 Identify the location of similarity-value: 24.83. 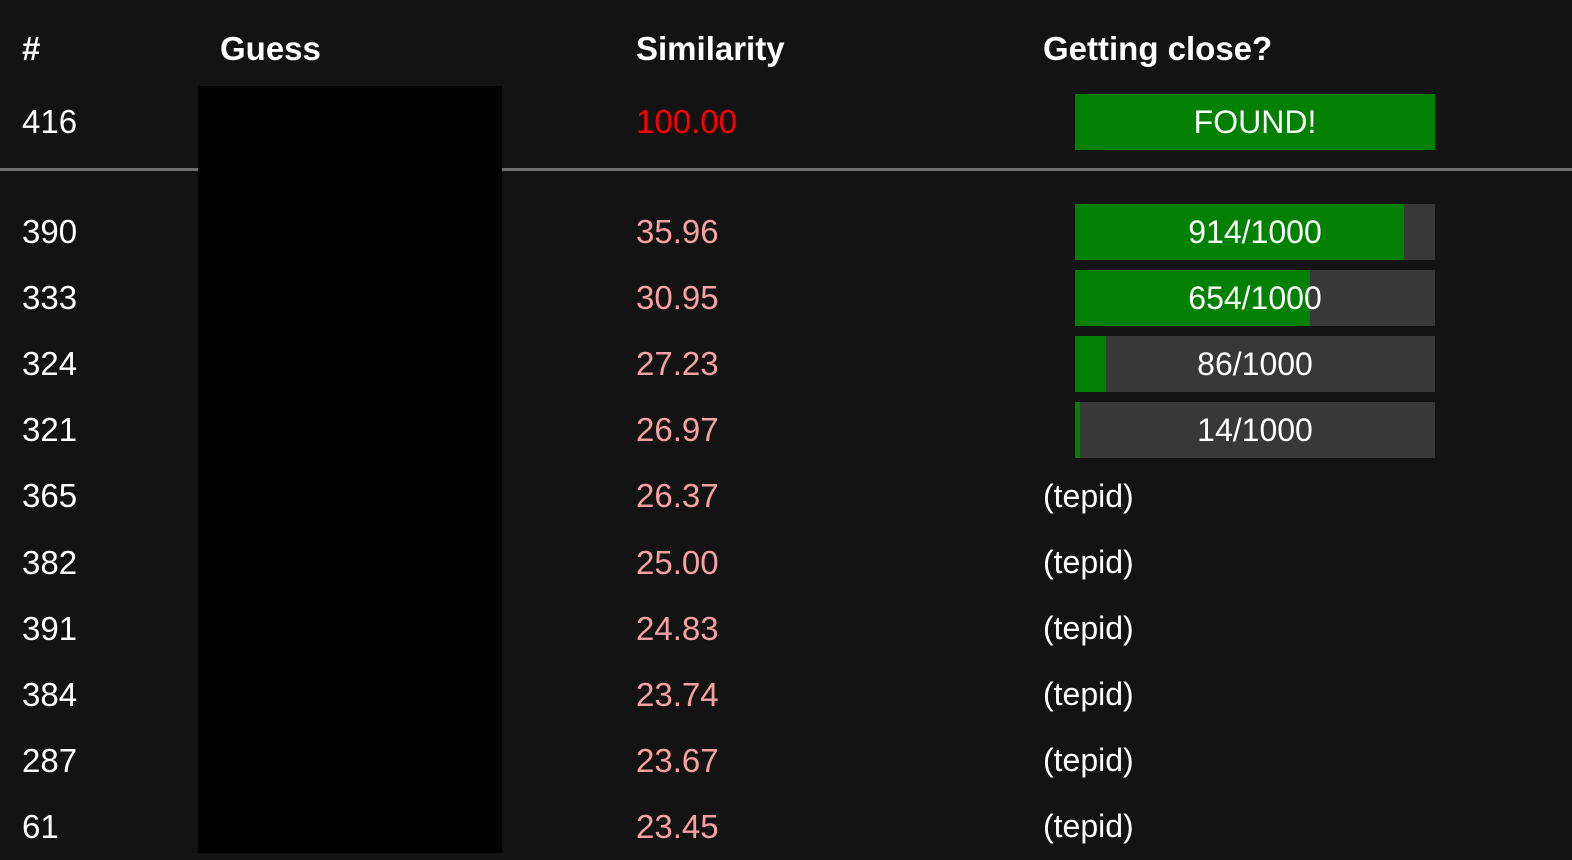
(677, 628).